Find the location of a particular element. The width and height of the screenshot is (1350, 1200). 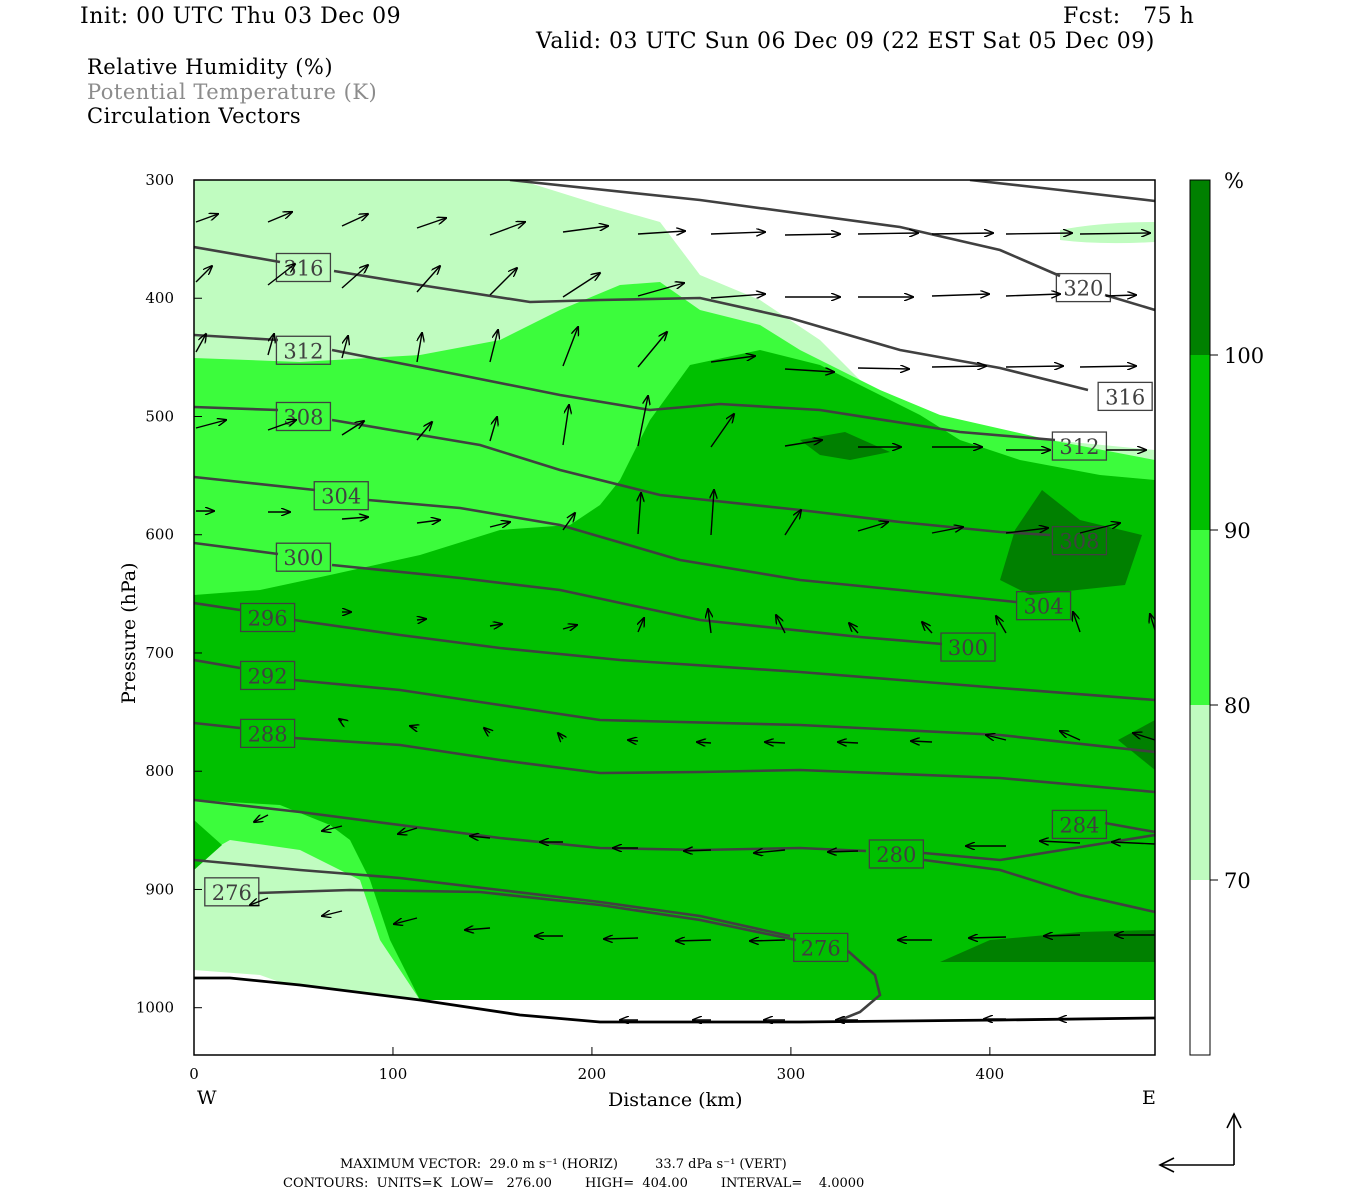

contour-label: 316 is located at coordinates (1125, 396).